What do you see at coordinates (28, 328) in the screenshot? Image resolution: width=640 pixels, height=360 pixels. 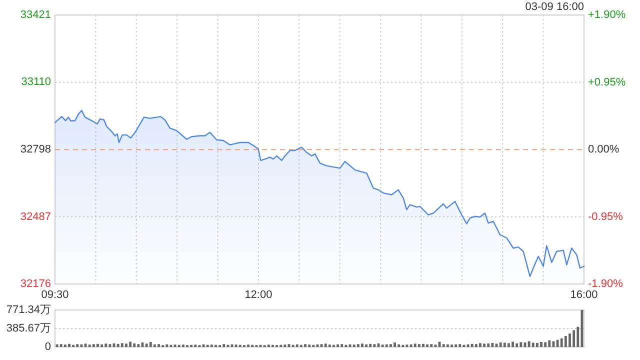 I see `y-tick-label: 385.67万` at bounding box center [28, 328].